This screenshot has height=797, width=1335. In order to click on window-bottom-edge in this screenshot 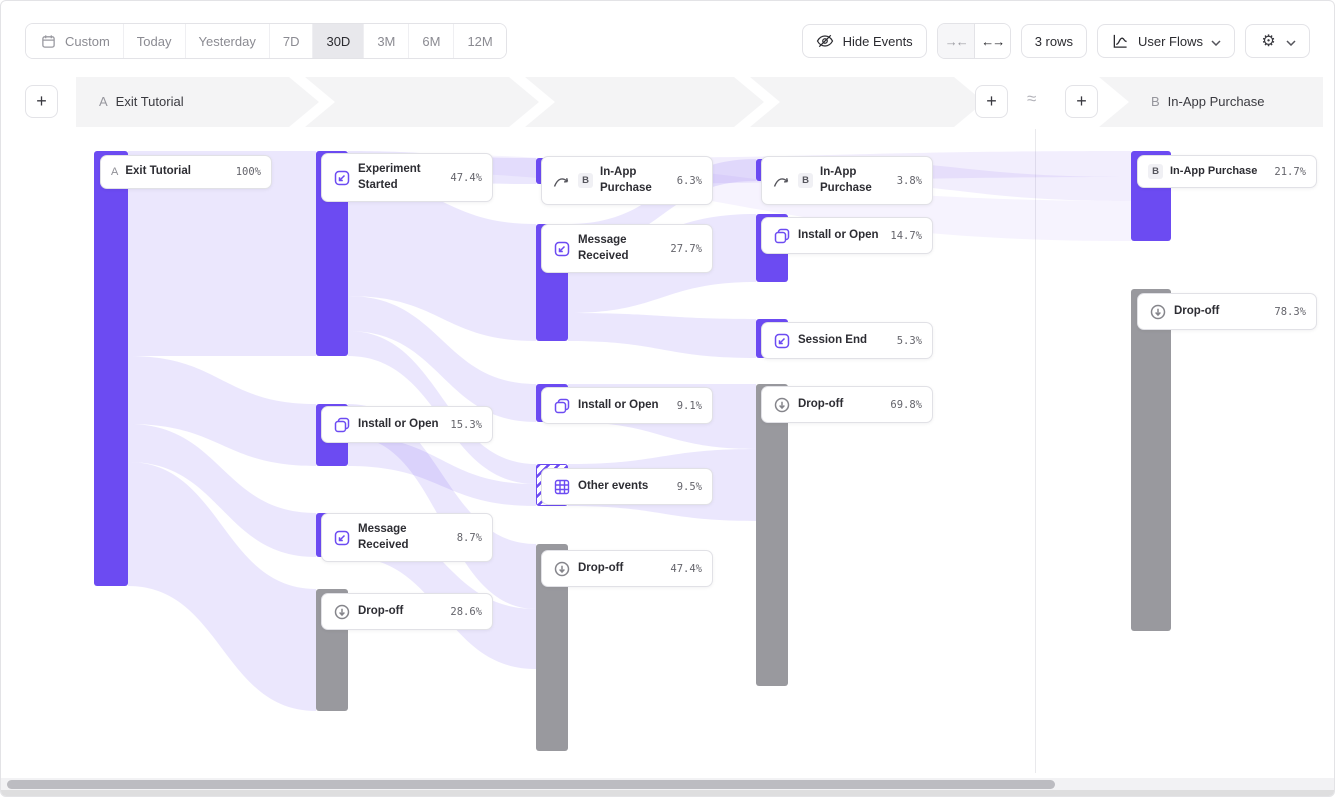, I will do `click(667, 793)`.